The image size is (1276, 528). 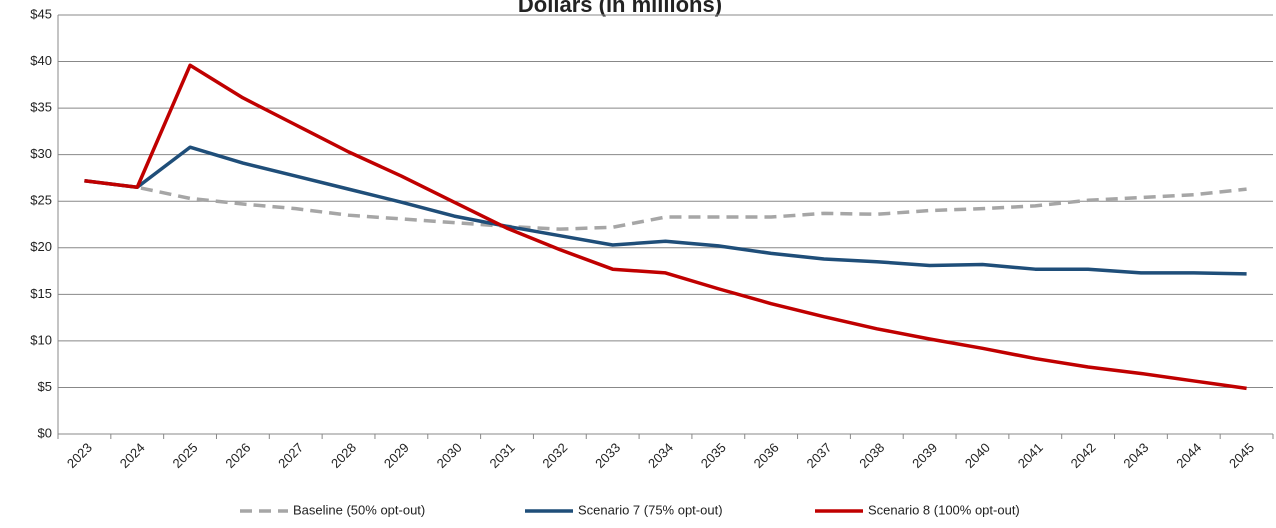 I want to click on chart-title: Dollars (in millions), so click(x=620, y=8).